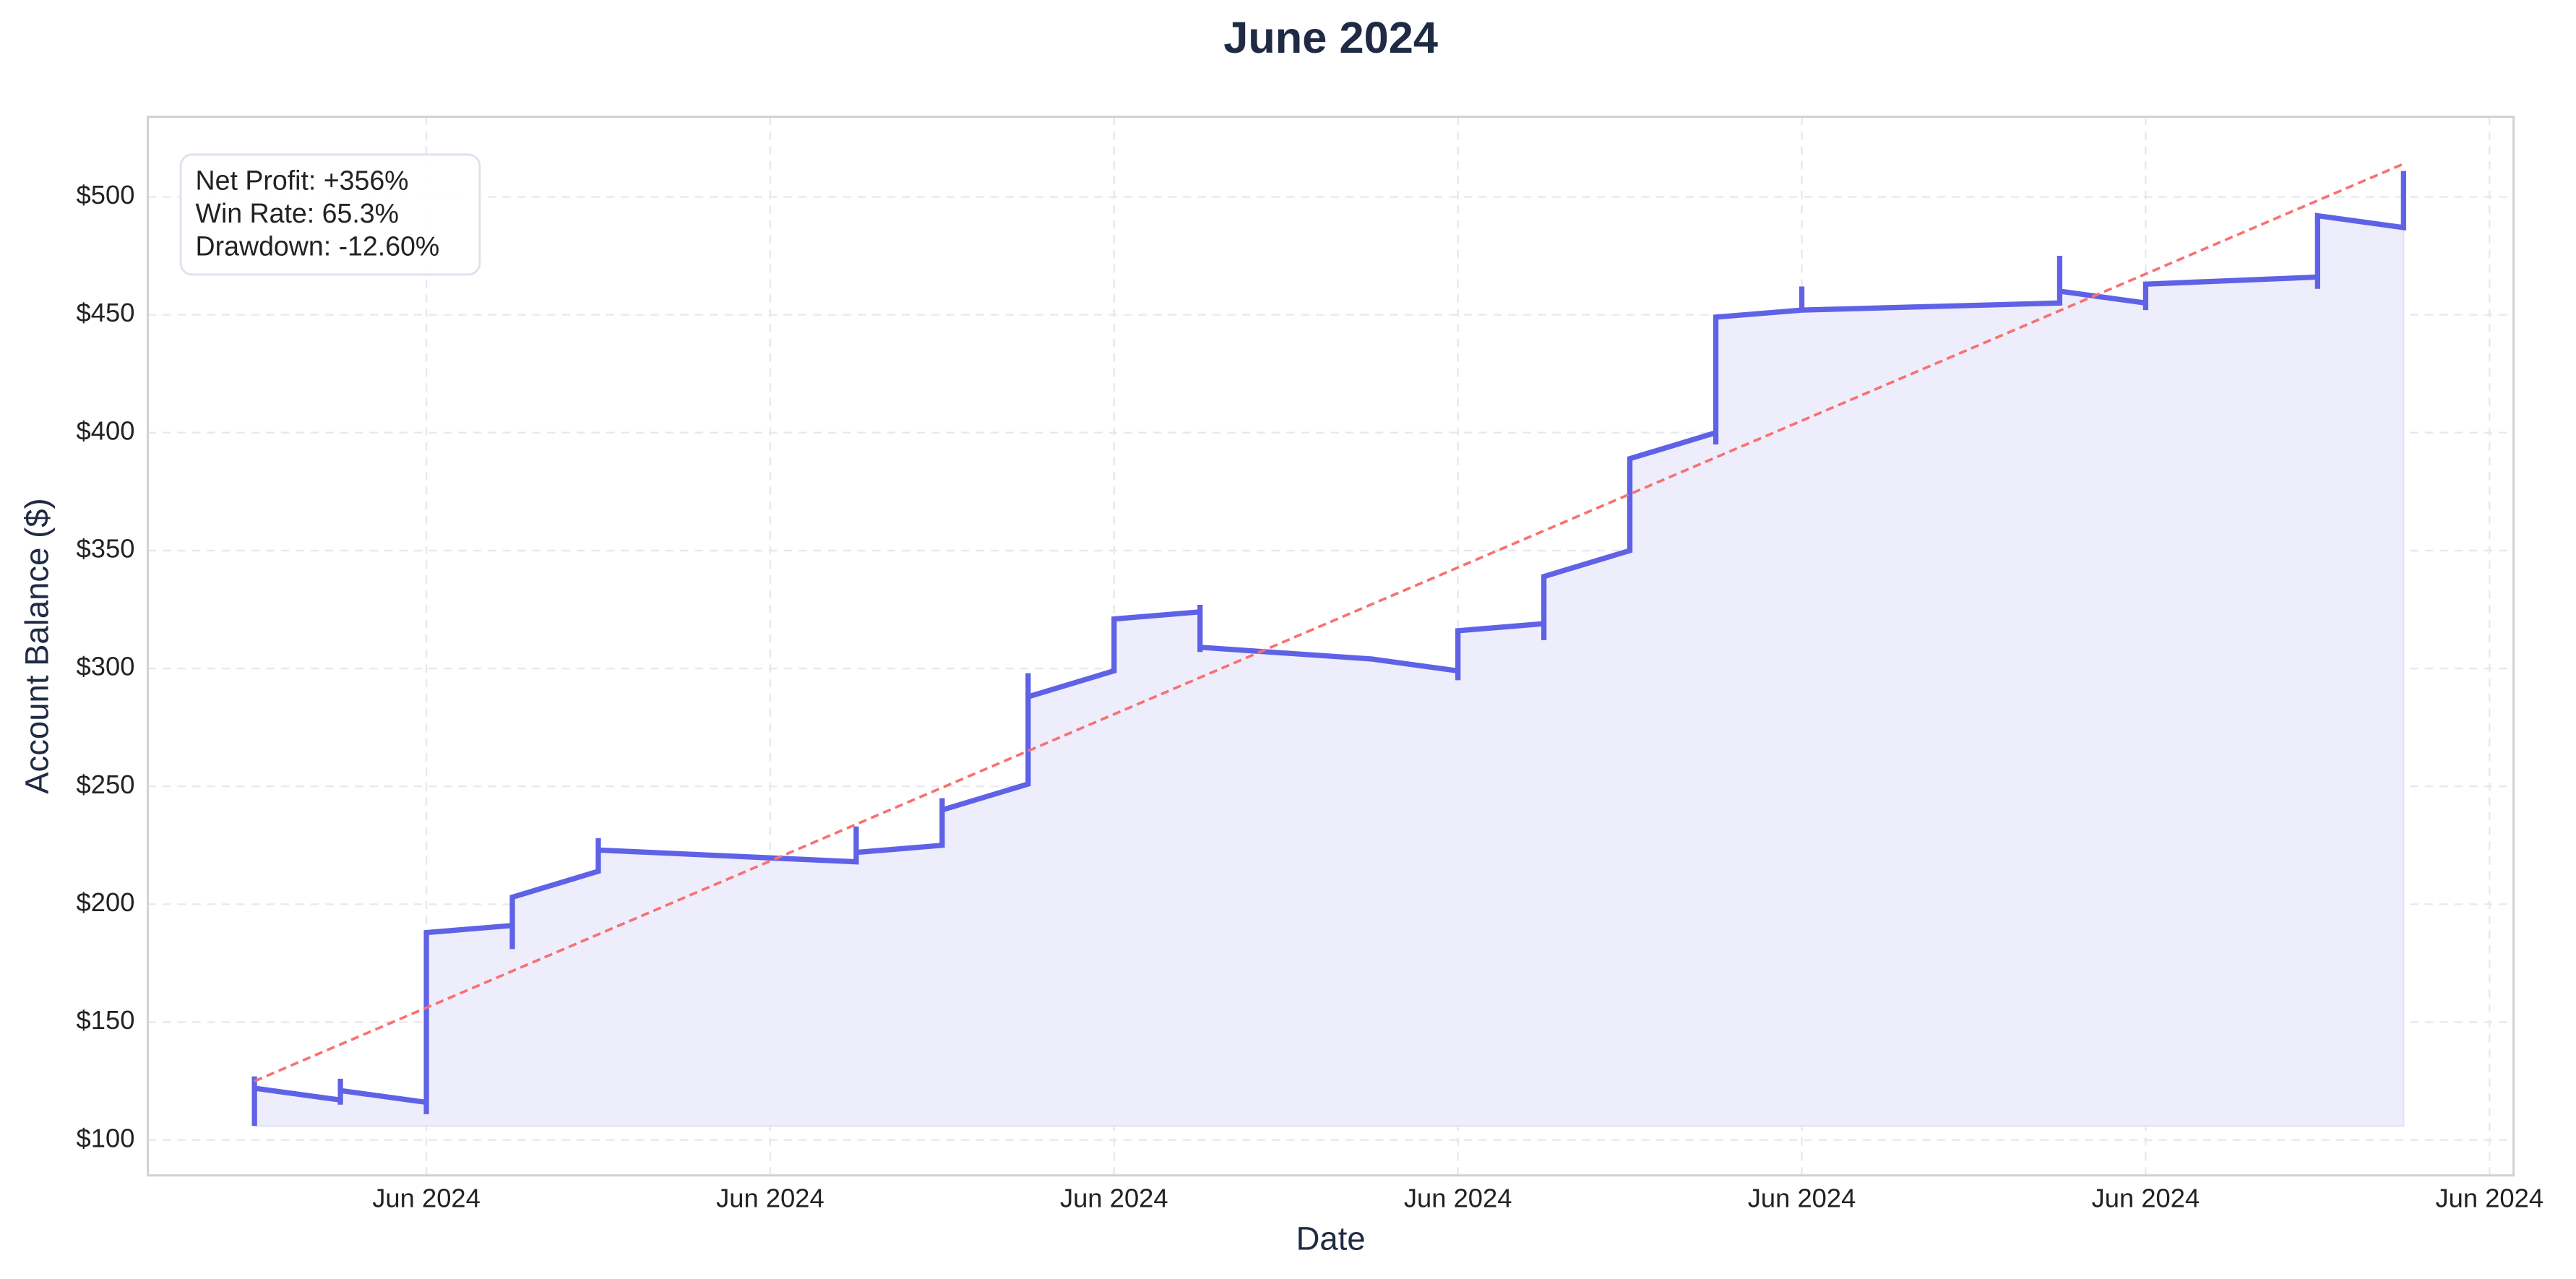 The width and height of the screenshot is (2576, 1279). I want to click on y-tick-label: $150, so click(106, 1020).